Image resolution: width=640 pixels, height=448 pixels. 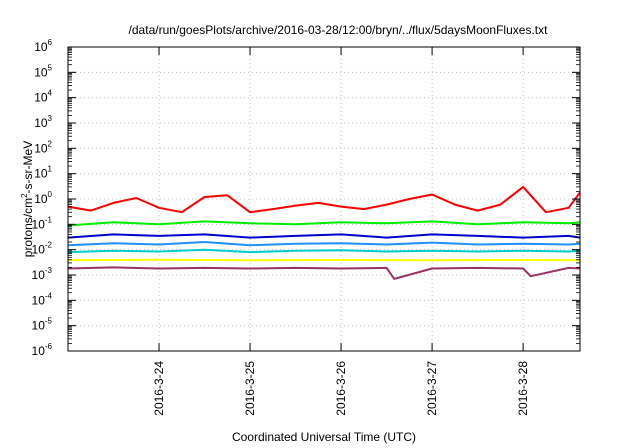 I want to click on y-tick-exponent: -4, so click(x=49, y=295).